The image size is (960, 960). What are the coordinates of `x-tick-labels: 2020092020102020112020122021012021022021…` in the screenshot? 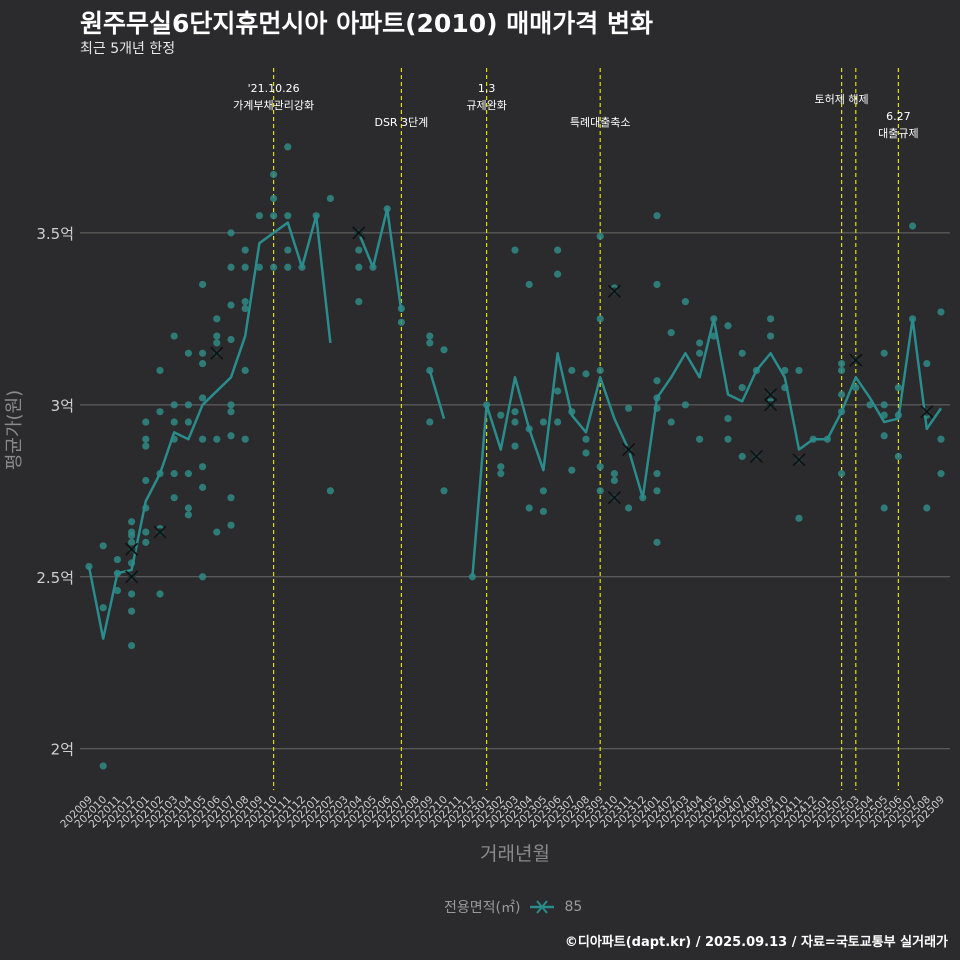 It's located at (502, 811).